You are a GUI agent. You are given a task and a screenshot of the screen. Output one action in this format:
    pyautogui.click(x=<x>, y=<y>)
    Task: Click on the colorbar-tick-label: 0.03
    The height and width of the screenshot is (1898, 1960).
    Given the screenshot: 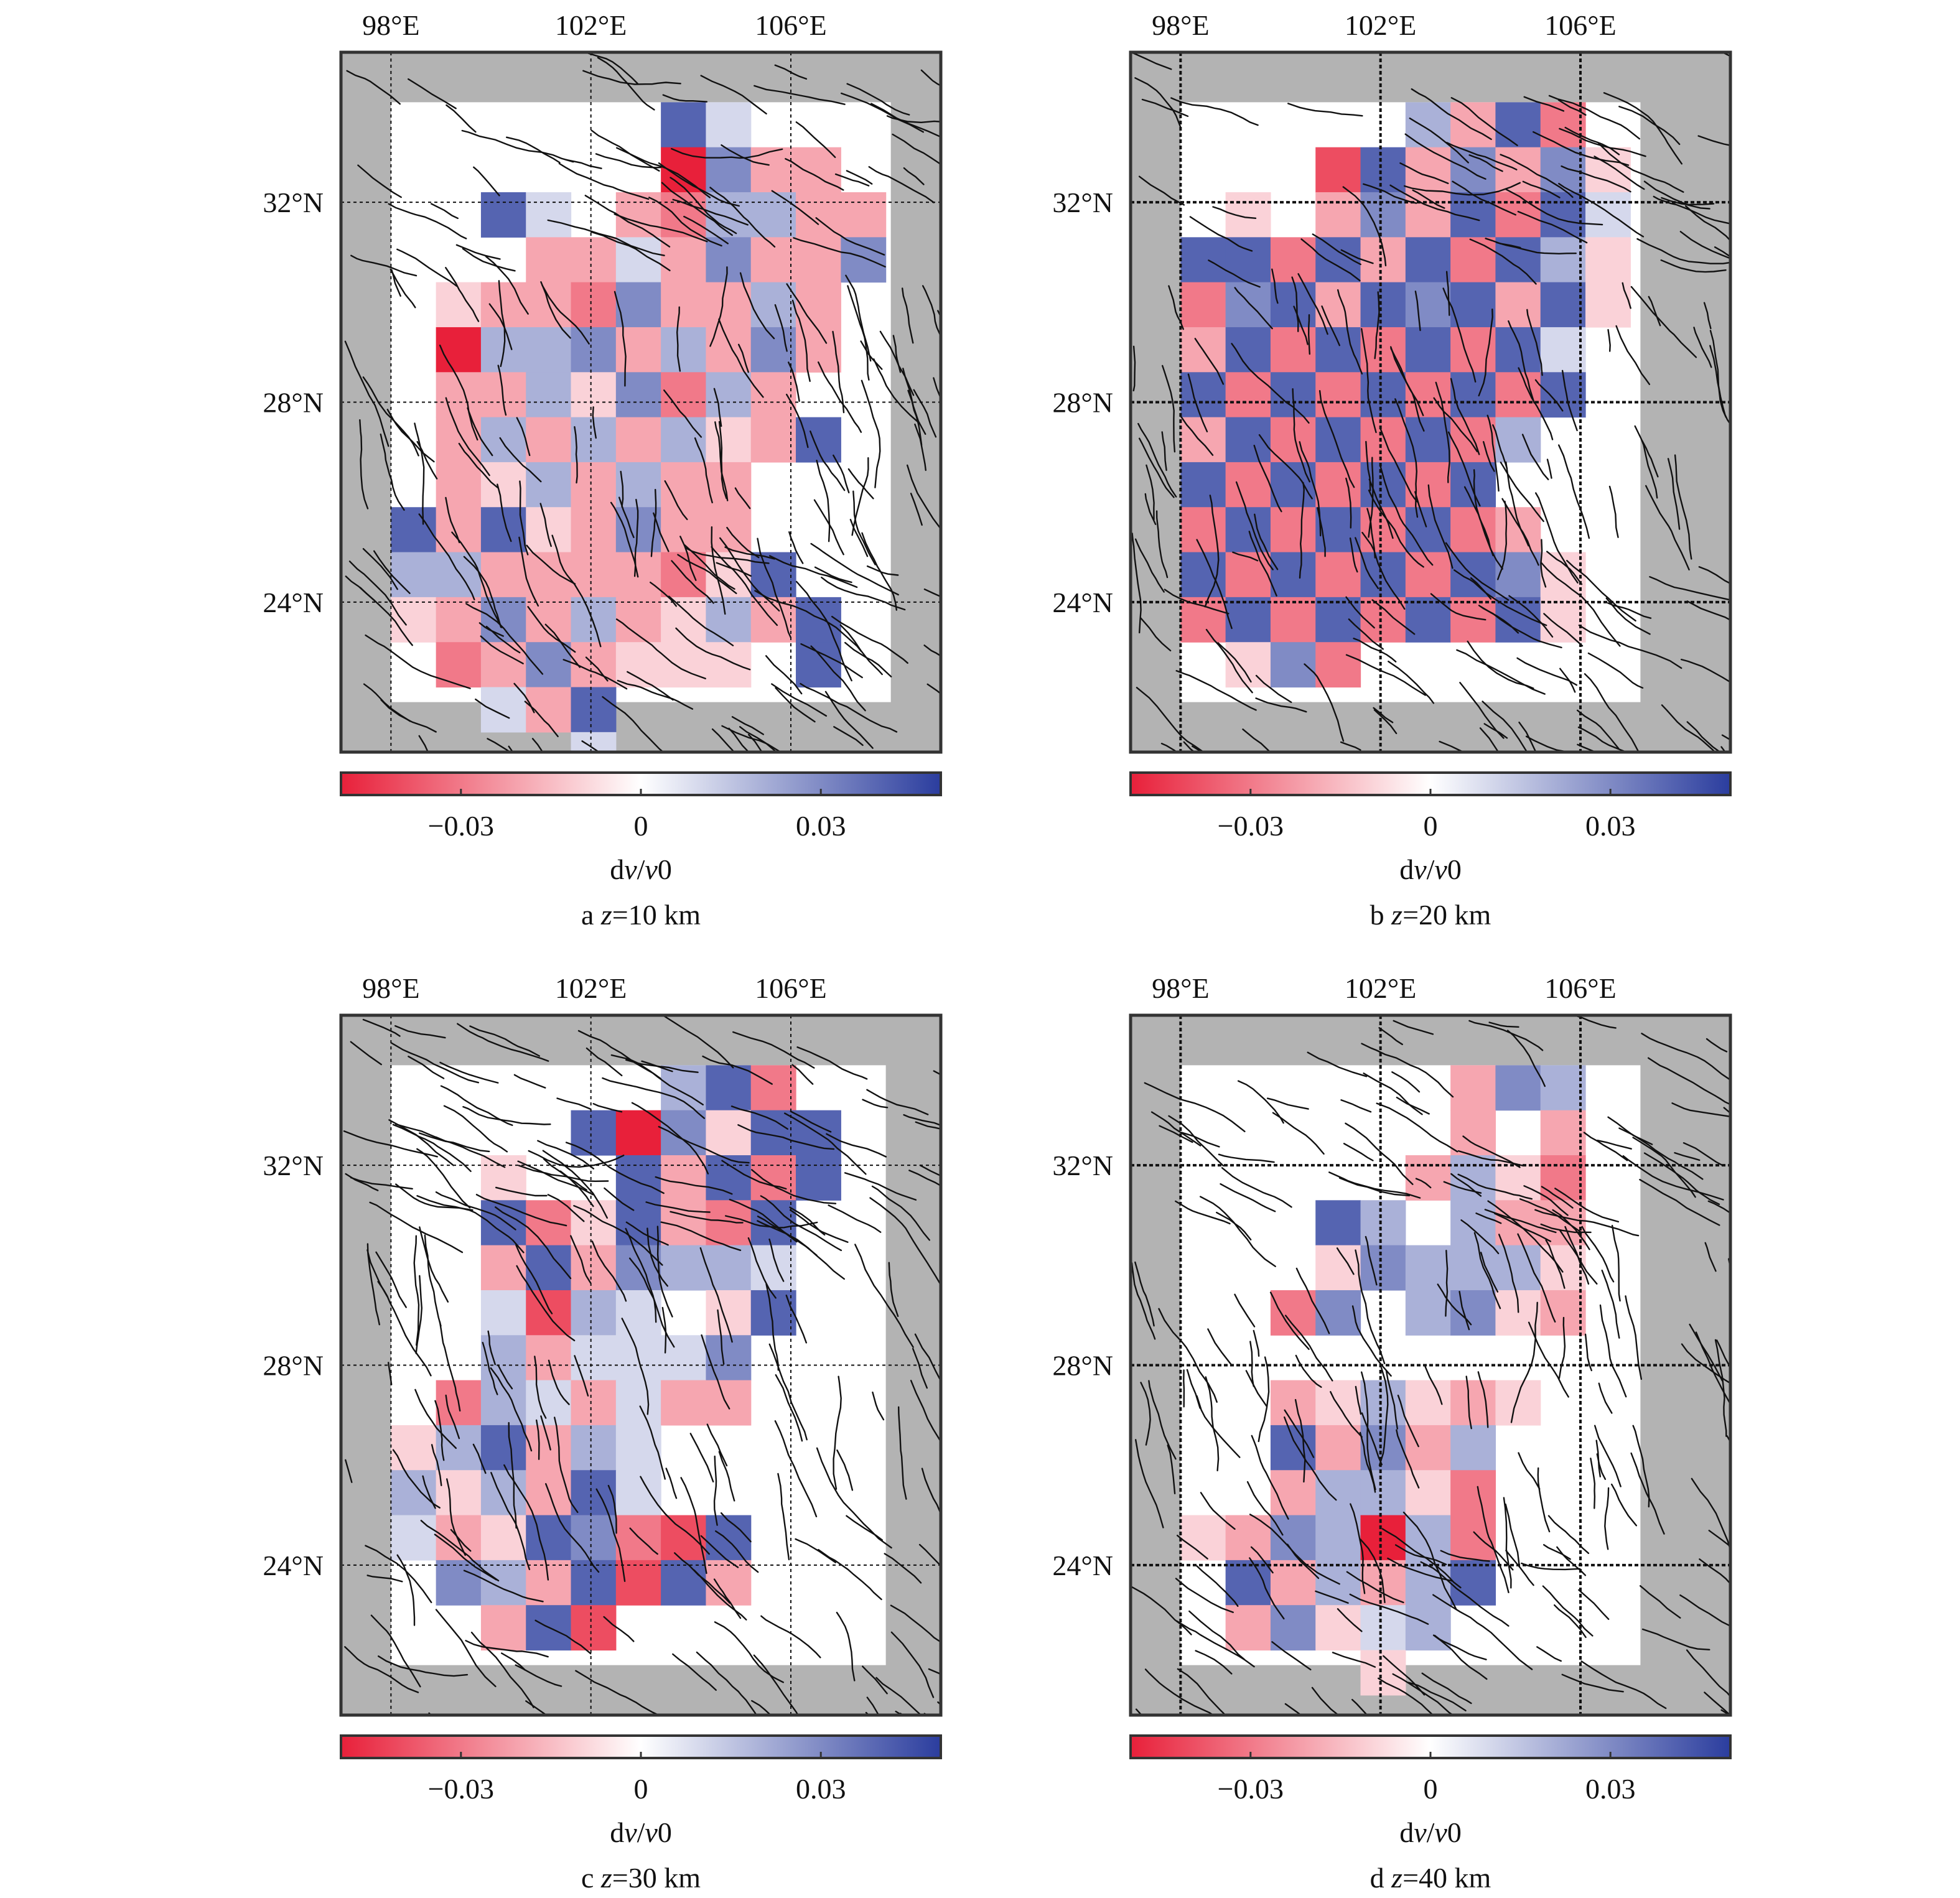 What is the action you would take?
    pyautogui.click(x=1610, y=1789)
    